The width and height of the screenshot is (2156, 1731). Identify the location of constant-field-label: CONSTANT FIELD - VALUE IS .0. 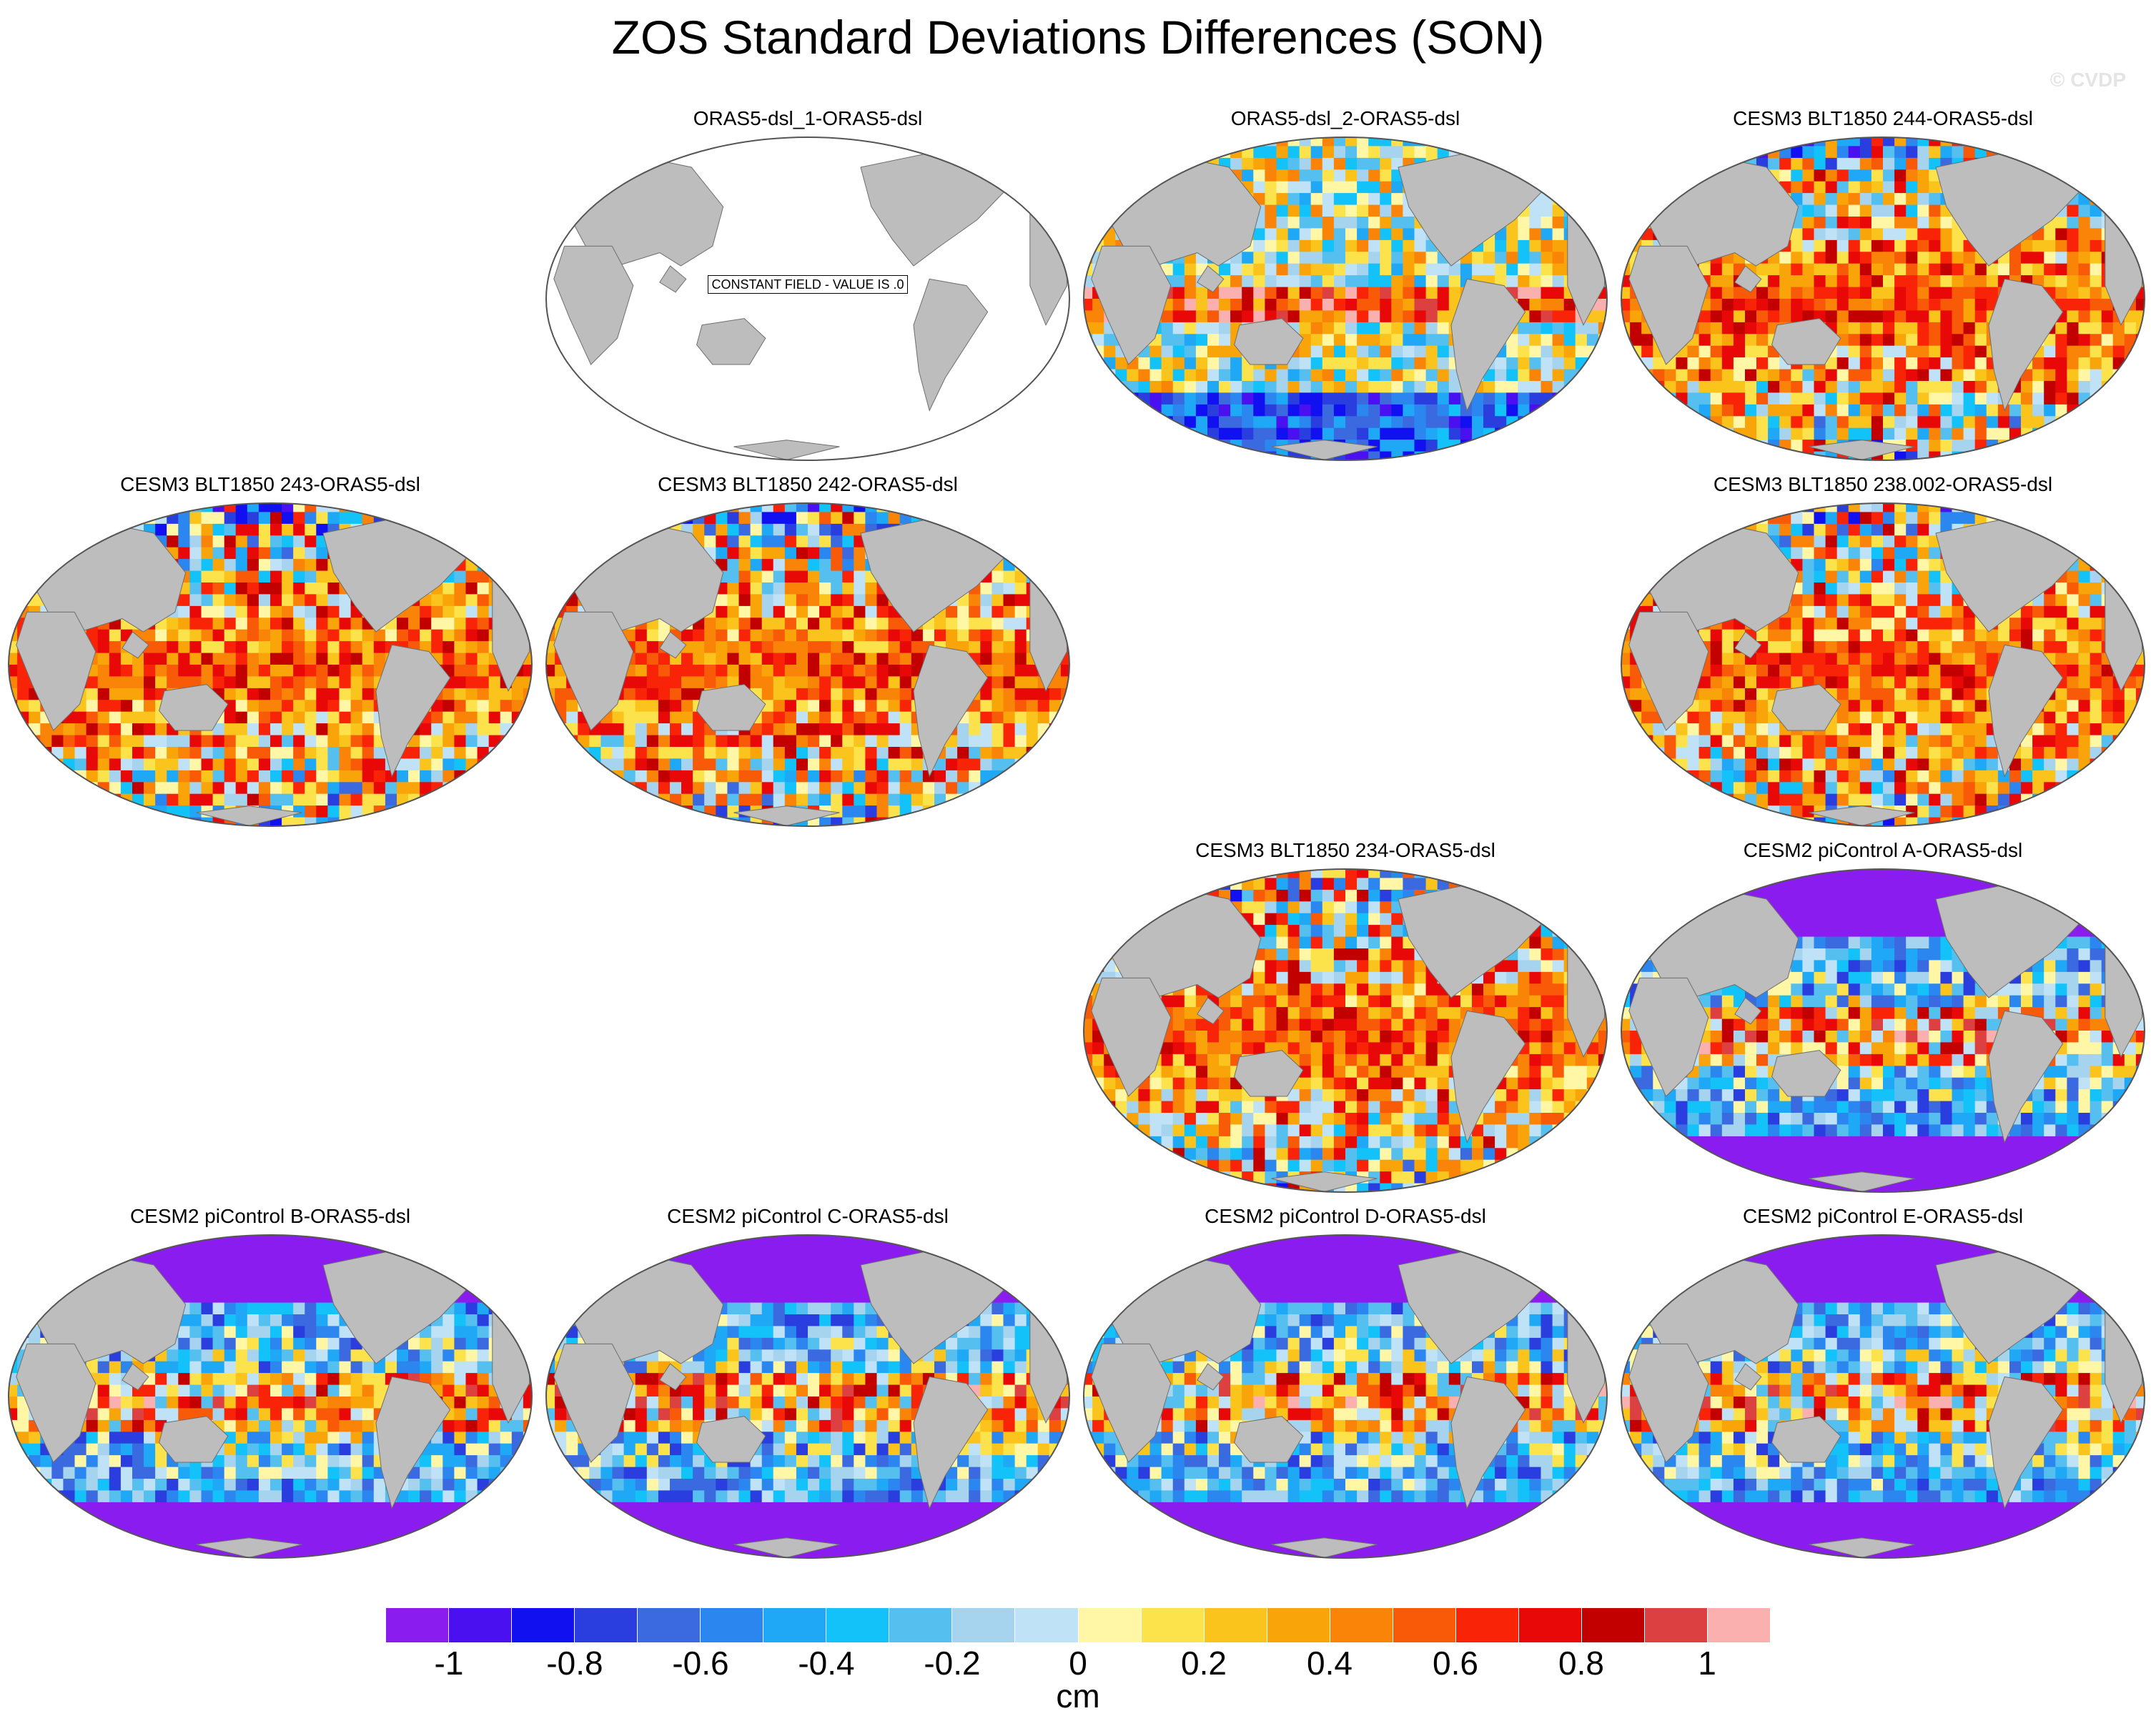
(807, 284).